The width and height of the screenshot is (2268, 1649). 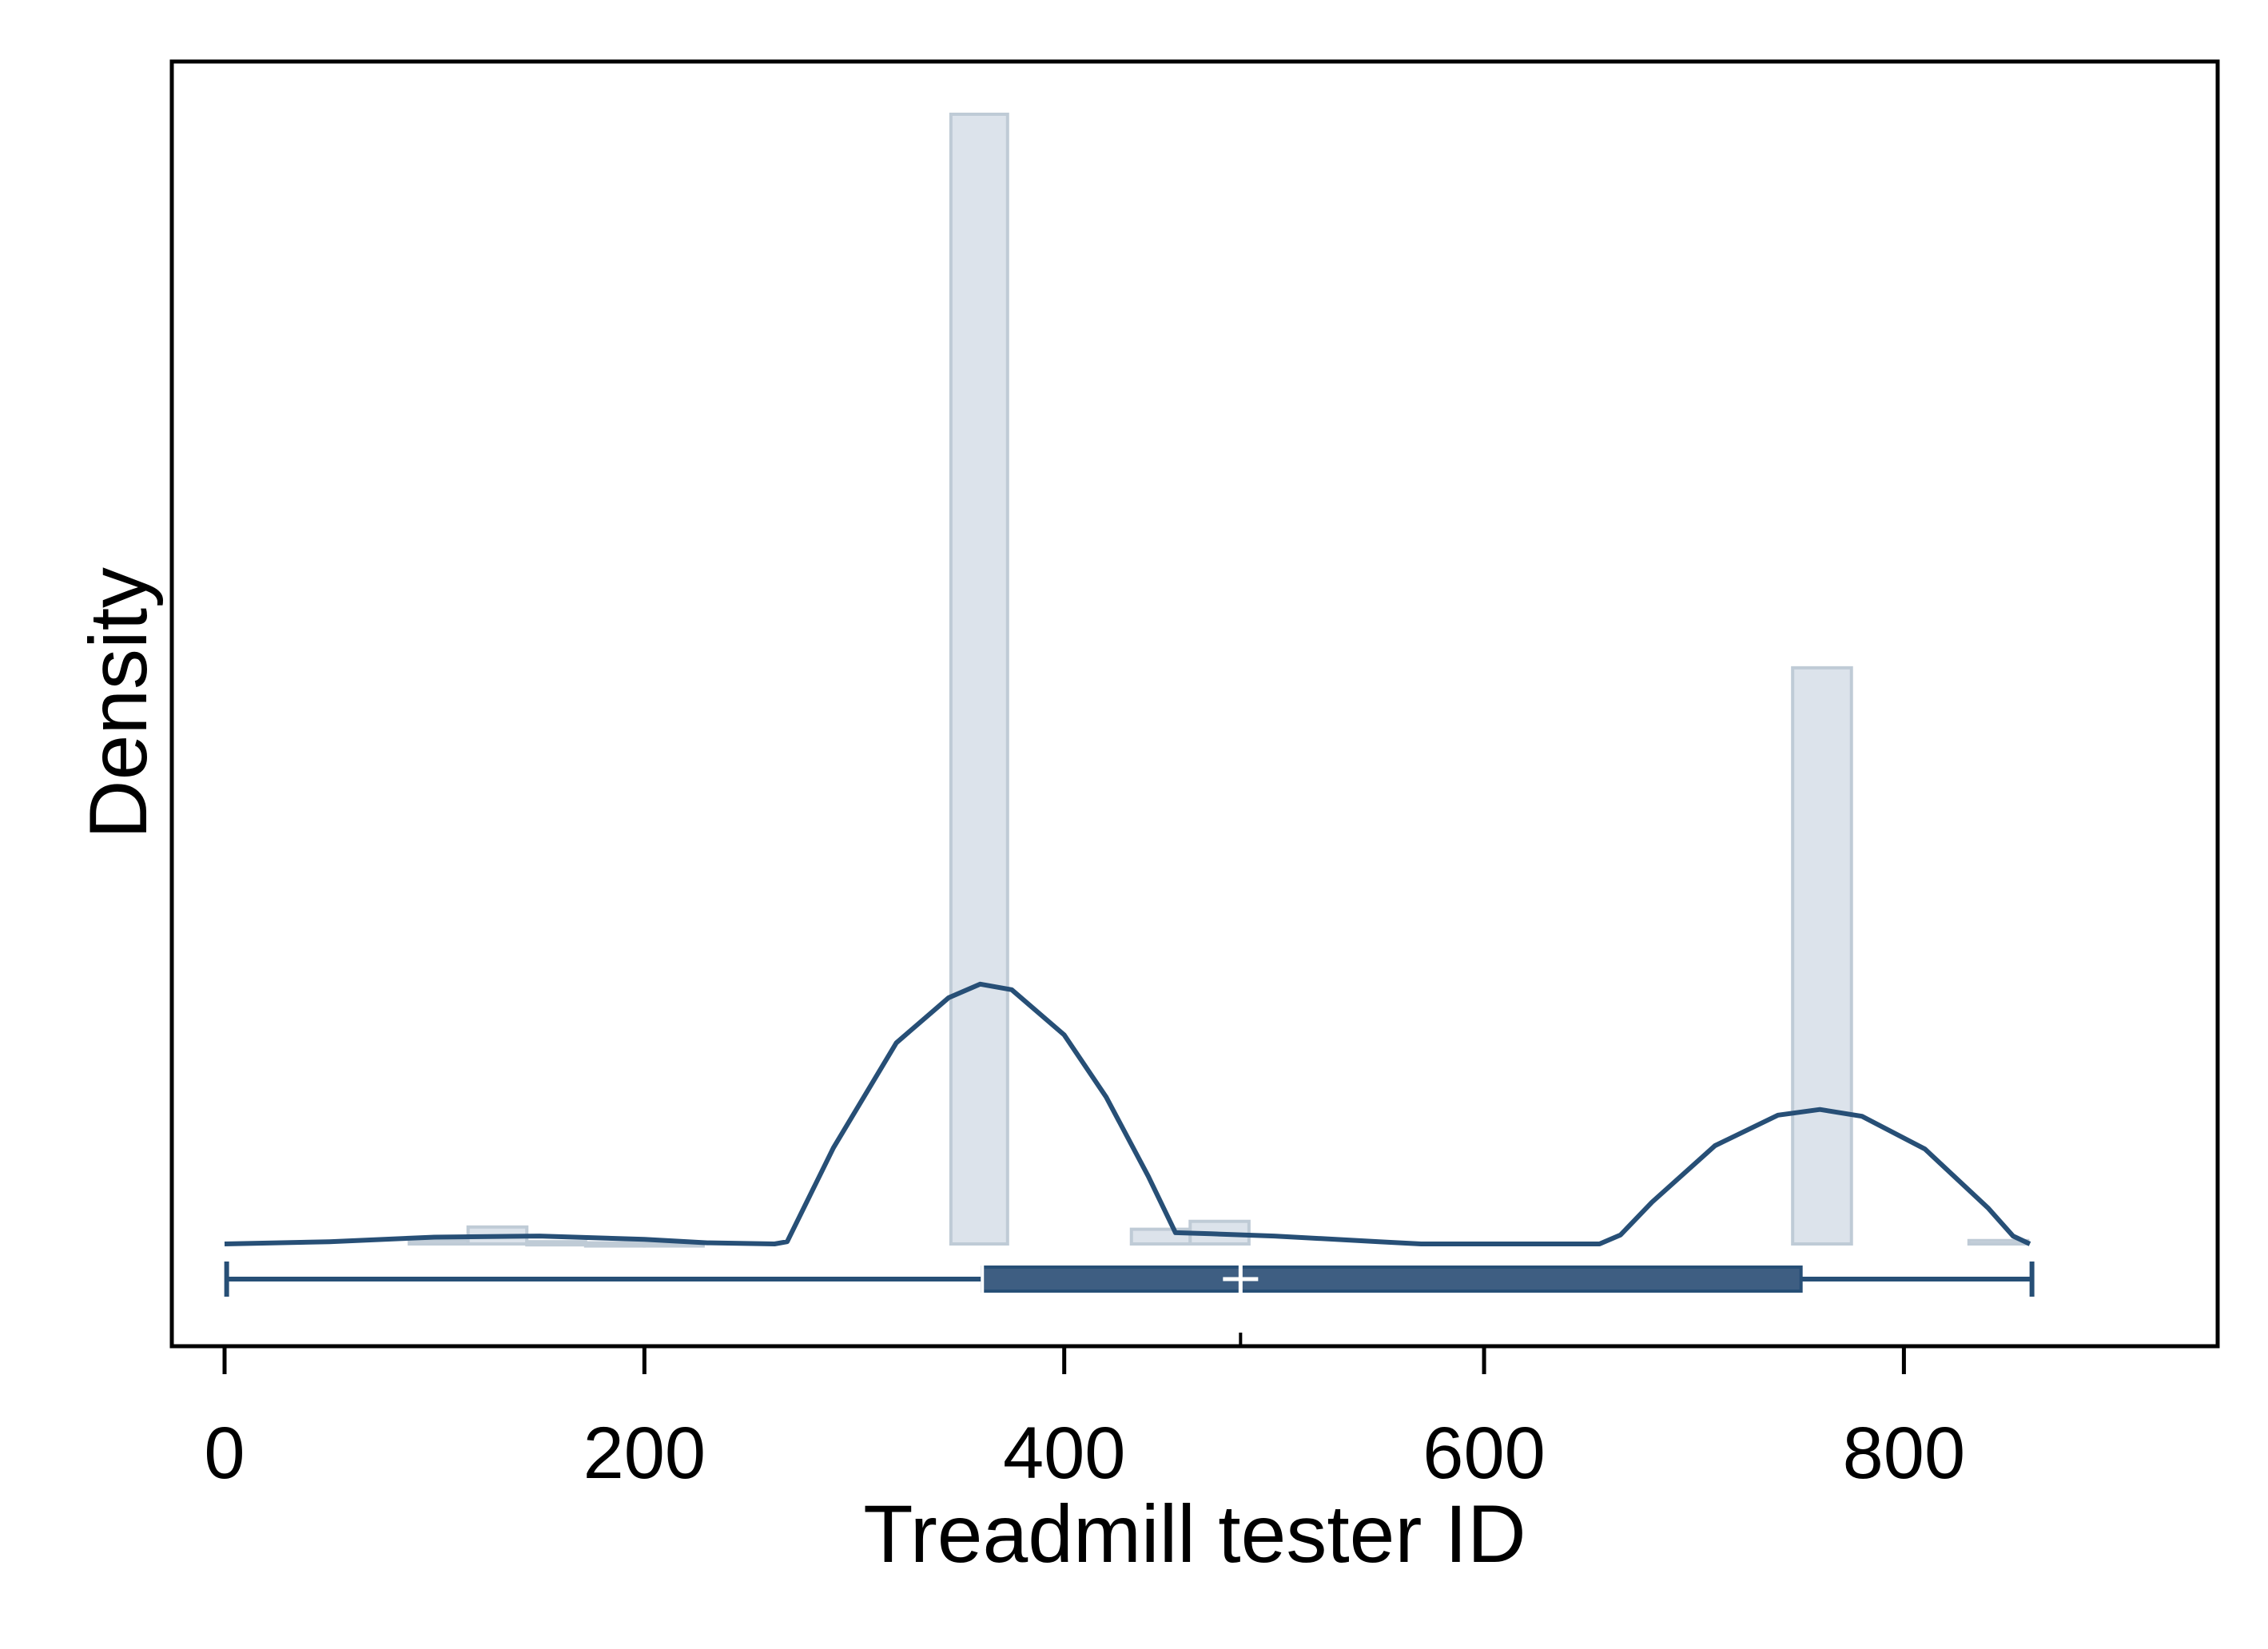 I want to click on x-axis-ticks: 0 200 400 600 800, so click(x=1084, y=1420).